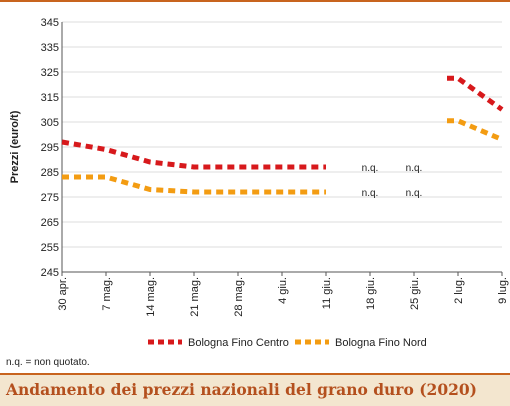 This screenshot has height=406, width=510. What do you see at coordinates (459, 290) in the screenshot?
I see `x-tick-label: 2 lug.` at bounding box center [459, 290].